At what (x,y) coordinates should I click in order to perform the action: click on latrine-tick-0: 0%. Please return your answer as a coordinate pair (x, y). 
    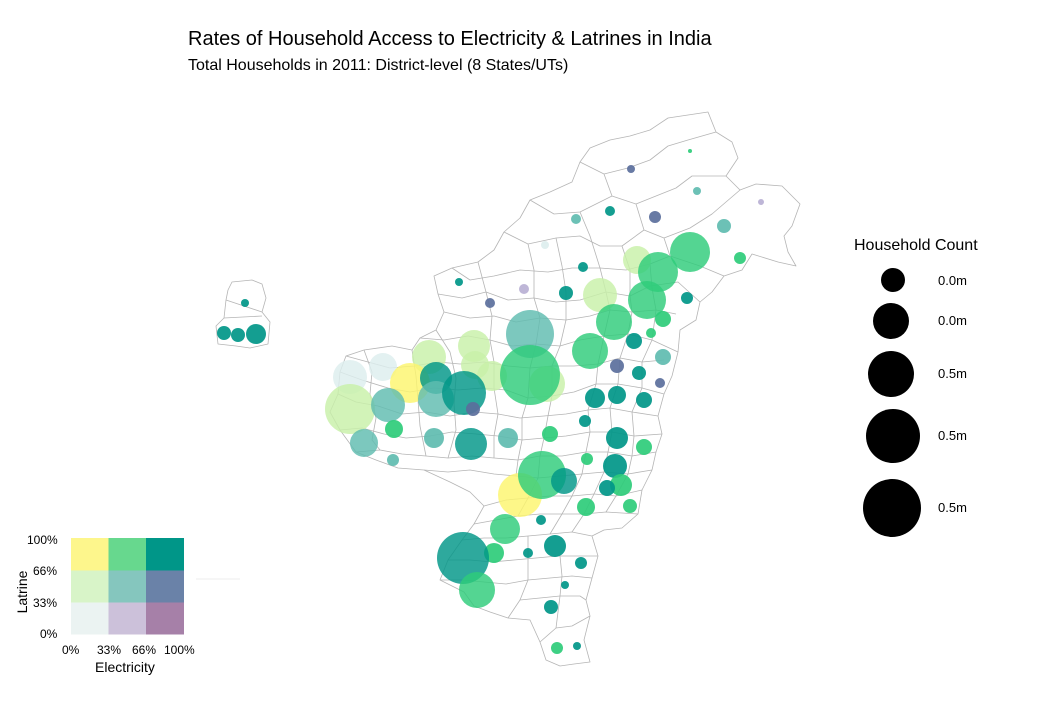
    Looking at the image, I should click on (49, 634).